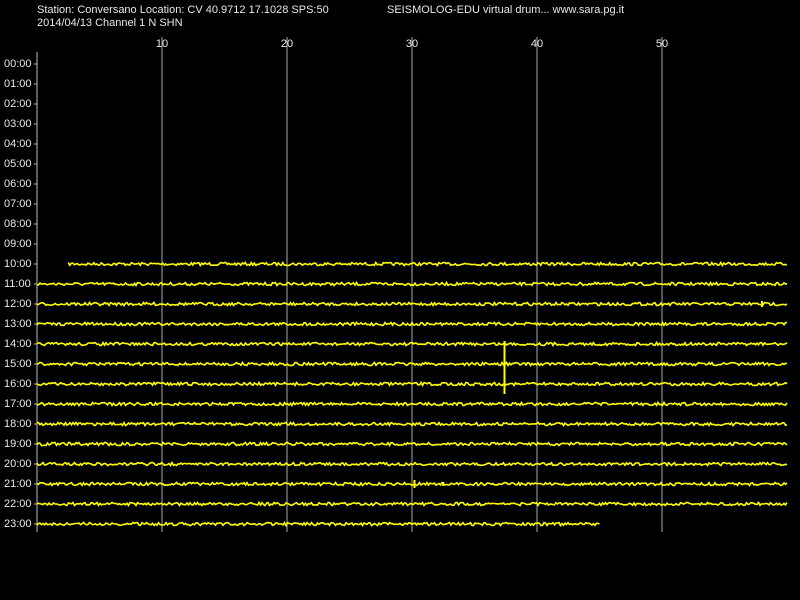 This screenshot has height=600, width=800. What do you see at coordinates (18, 344) in the screenshot?
I see `y-tick-label: 14:00` at bounding box center [18, 344].